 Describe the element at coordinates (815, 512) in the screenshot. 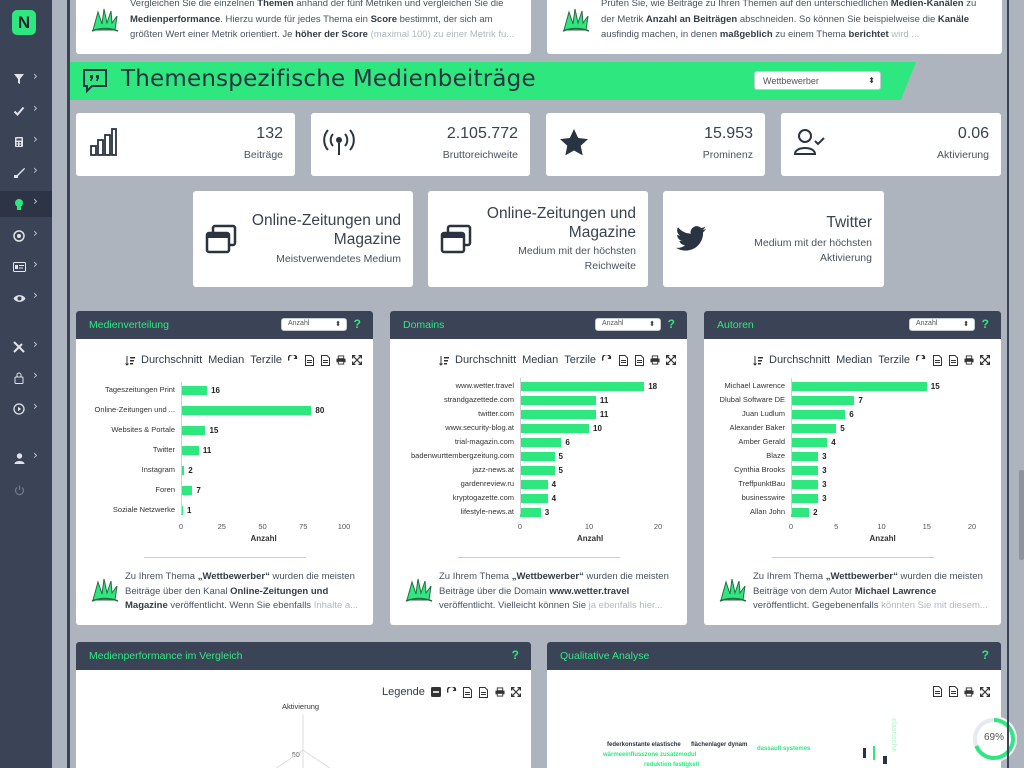

I see `bar-value-label: 2` at that location.